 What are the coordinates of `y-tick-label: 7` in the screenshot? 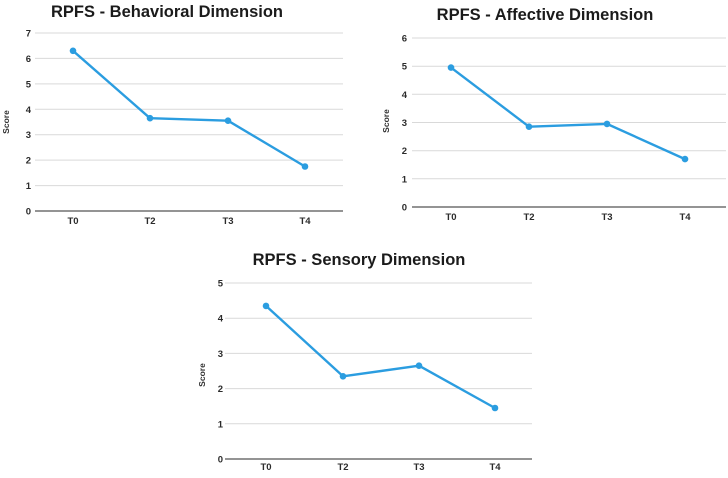 It's located at (28, 34).